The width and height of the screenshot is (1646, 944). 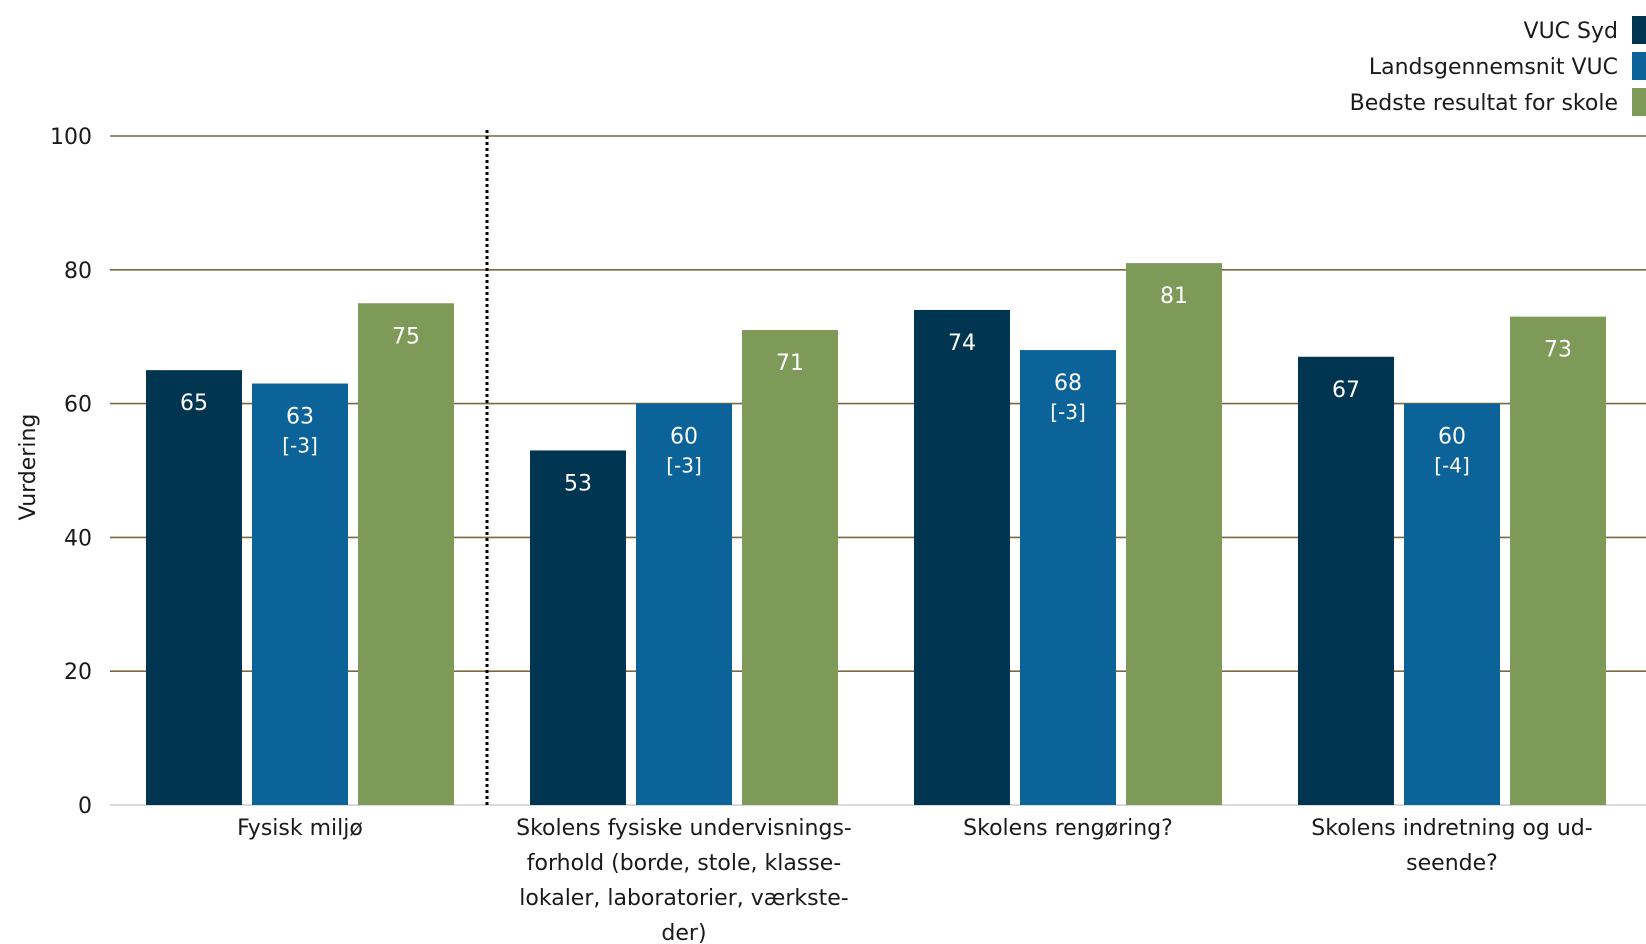 I want to click on data-label: 68, so click(x=1068, y=383).